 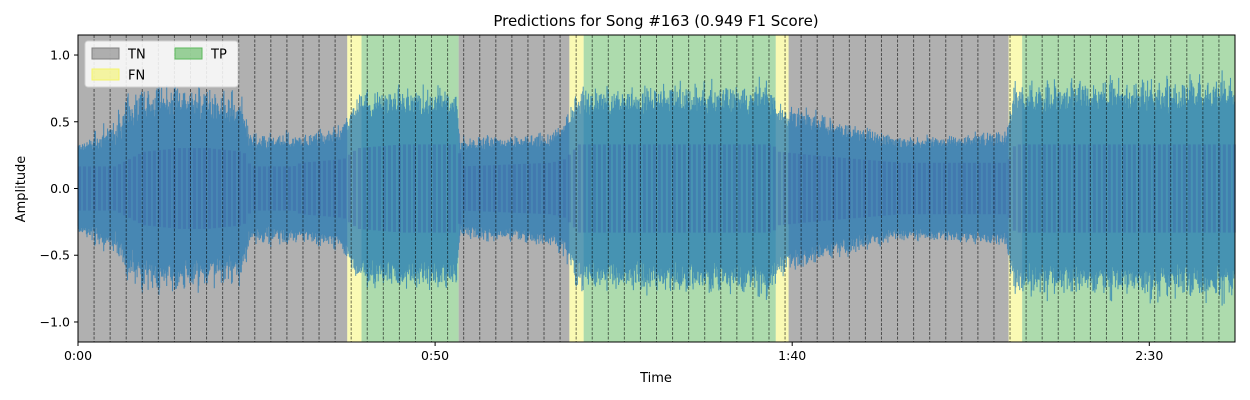 What do you see at coordinates (60, 121) in the screenshot?
I see `y-tick-label: 0.5` at bounding box center [60, 121].